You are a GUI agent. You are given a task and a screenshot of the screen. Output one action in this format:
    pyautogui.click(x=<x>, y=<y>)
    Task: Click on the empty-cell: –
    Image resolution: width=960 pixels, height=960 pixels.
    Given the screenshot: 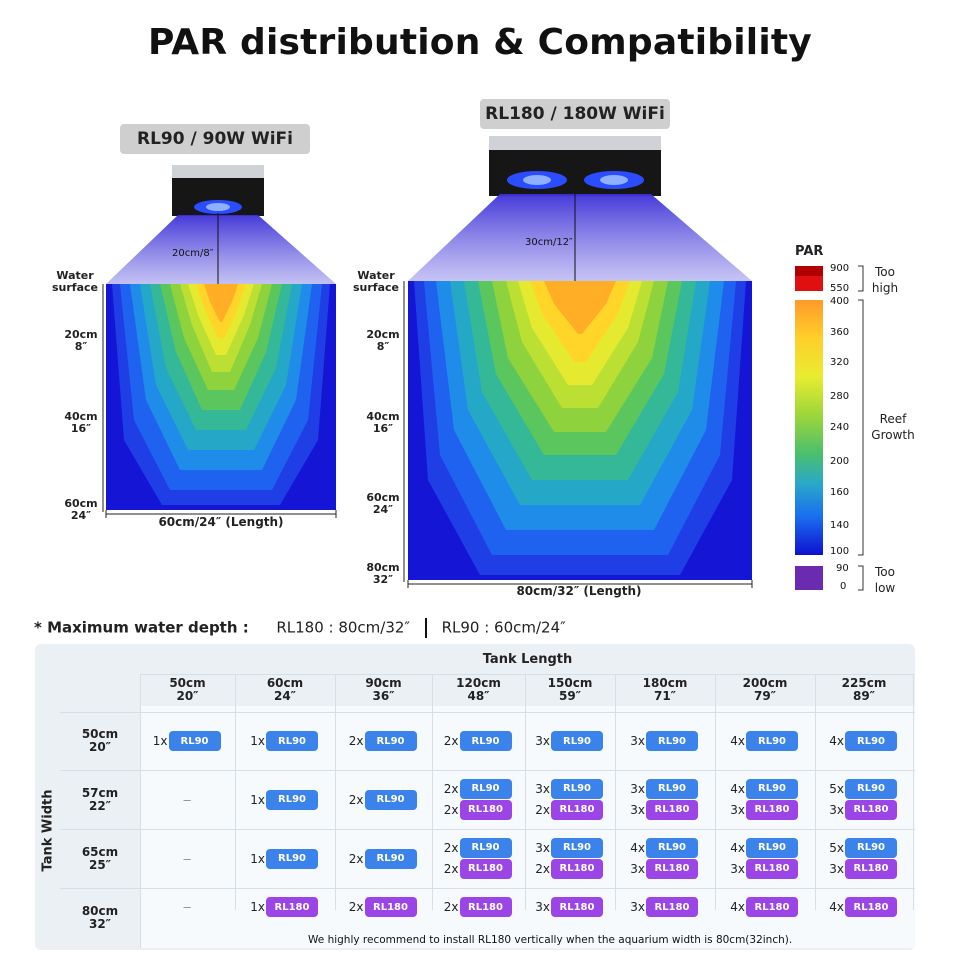 What is the action you would take?
    pyautogui.click(x=187, y=906)
    